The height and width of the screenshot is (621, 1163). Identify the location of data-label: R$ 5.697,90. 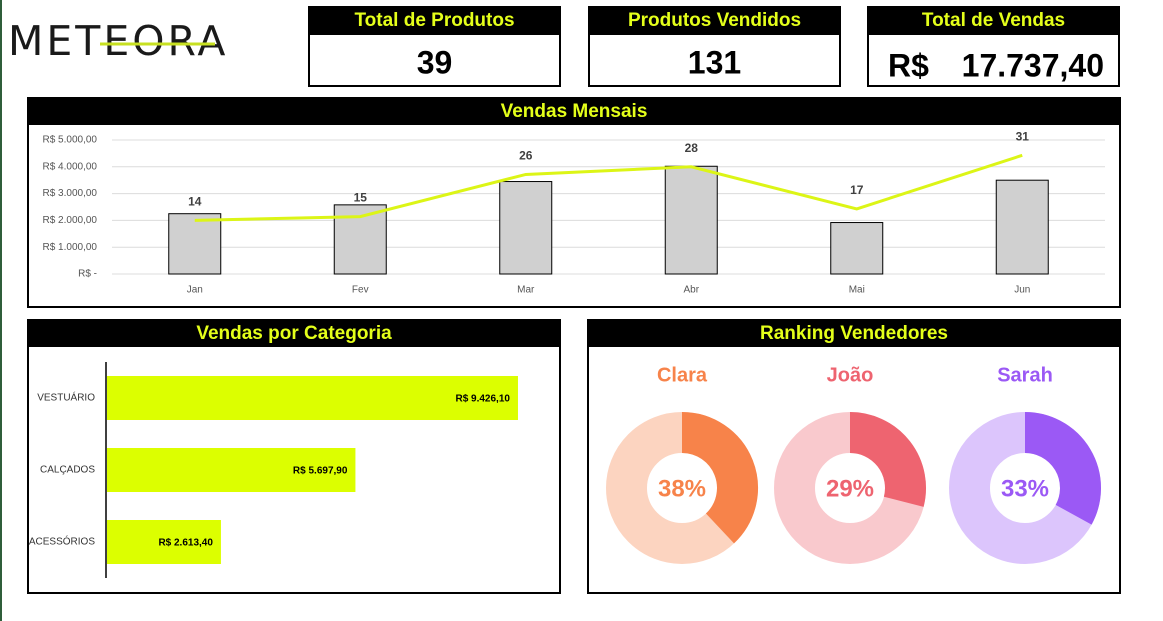
(320, 471).